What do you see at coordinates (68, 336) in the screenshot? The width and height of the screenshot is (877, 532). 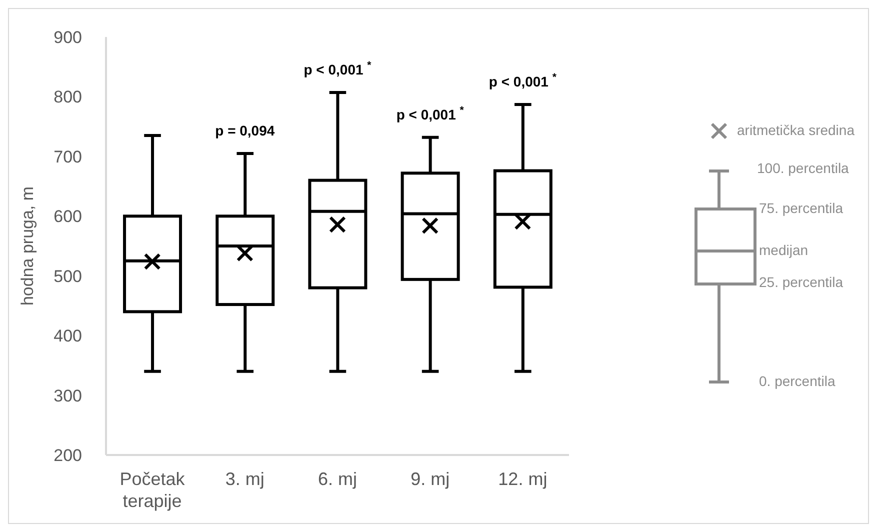 I see `y-tick-label: 400` at bounding box center [68, 336].